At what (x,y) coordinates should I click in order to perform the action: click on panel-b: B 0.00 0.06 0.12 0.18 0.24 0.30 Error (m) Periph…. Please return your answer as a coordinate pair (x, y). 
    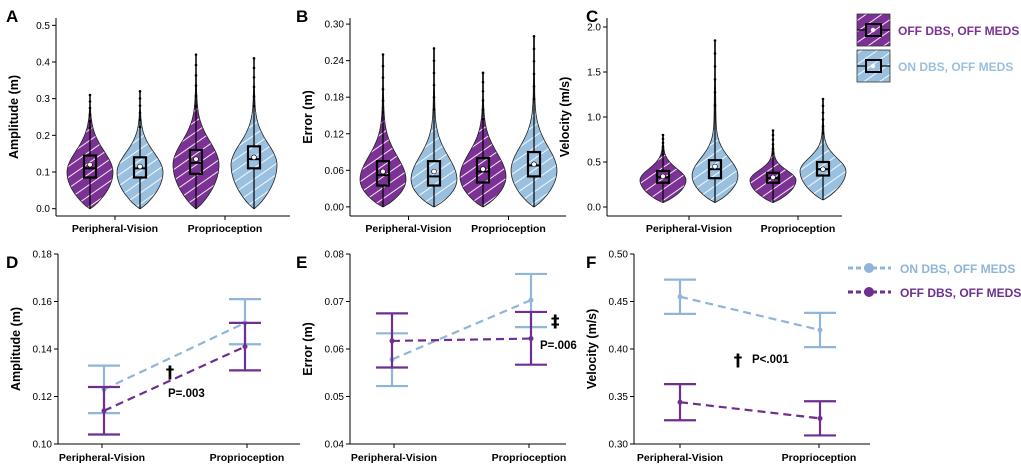
    Looking at the image, I should click on (431, 121).